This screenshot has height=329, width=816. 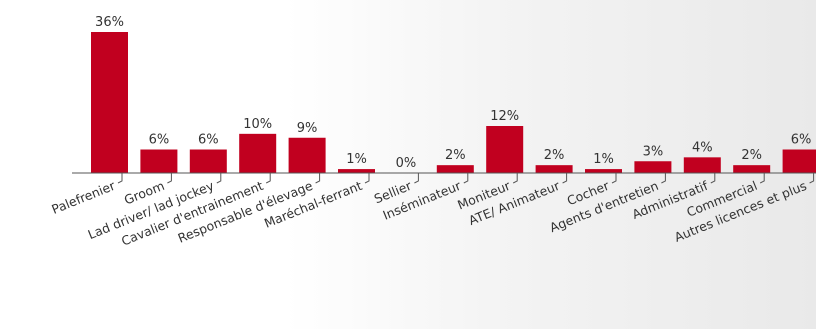 I want to click on value-label: 4%, so click(x=702, y=147).